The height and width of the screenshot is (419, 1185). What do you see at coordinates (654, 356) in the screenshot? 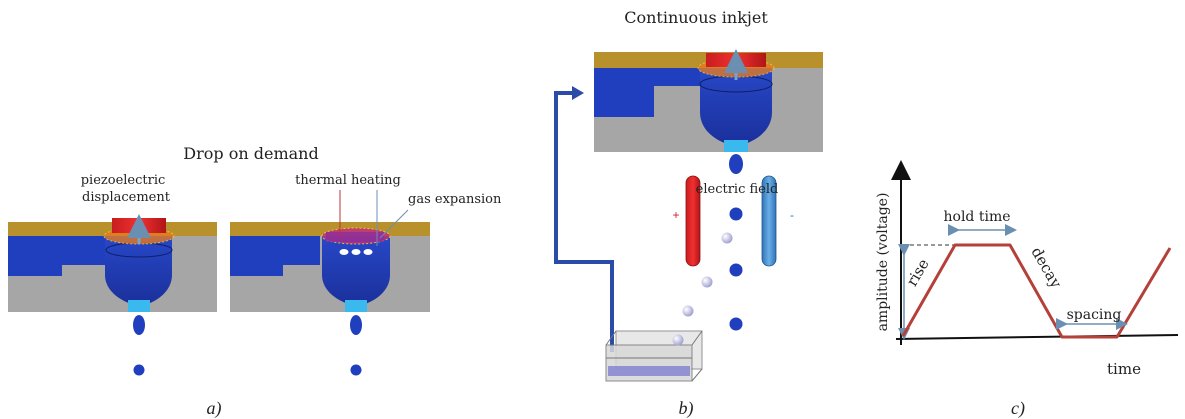
I see `gutter-box` at bounding box center [654, 356].